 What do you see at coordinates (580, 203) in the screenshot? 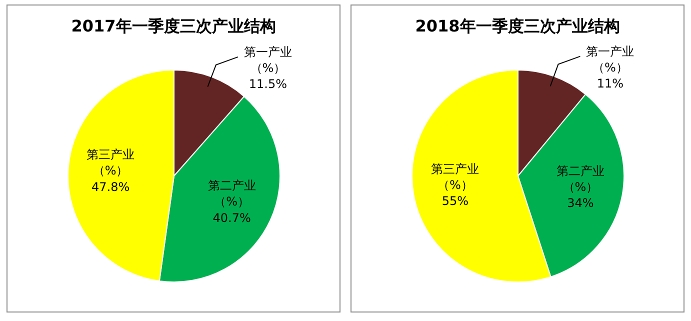
I see `data-label: 34%` at bounding box center [580, 203].